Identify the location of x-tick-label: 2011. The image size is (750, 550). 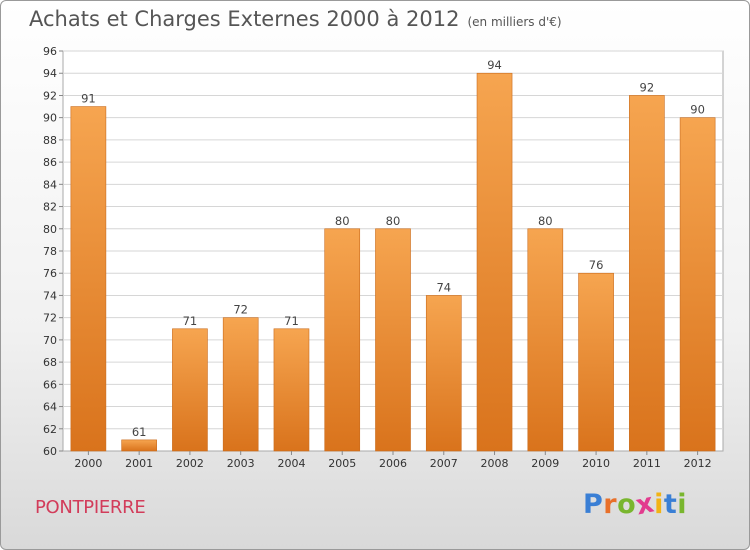
(647, 463).